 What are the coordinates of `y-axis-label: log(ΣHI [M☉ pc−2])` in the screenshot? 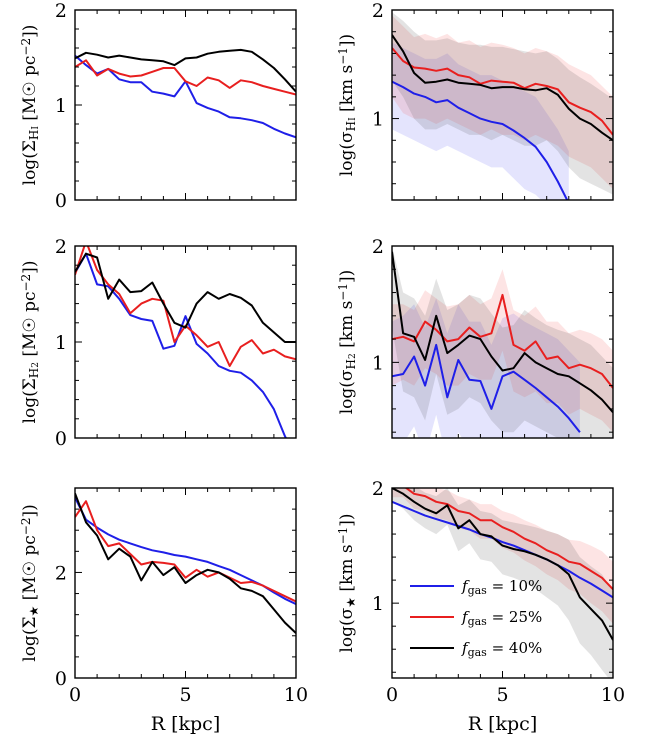 It's located at (30, 105).